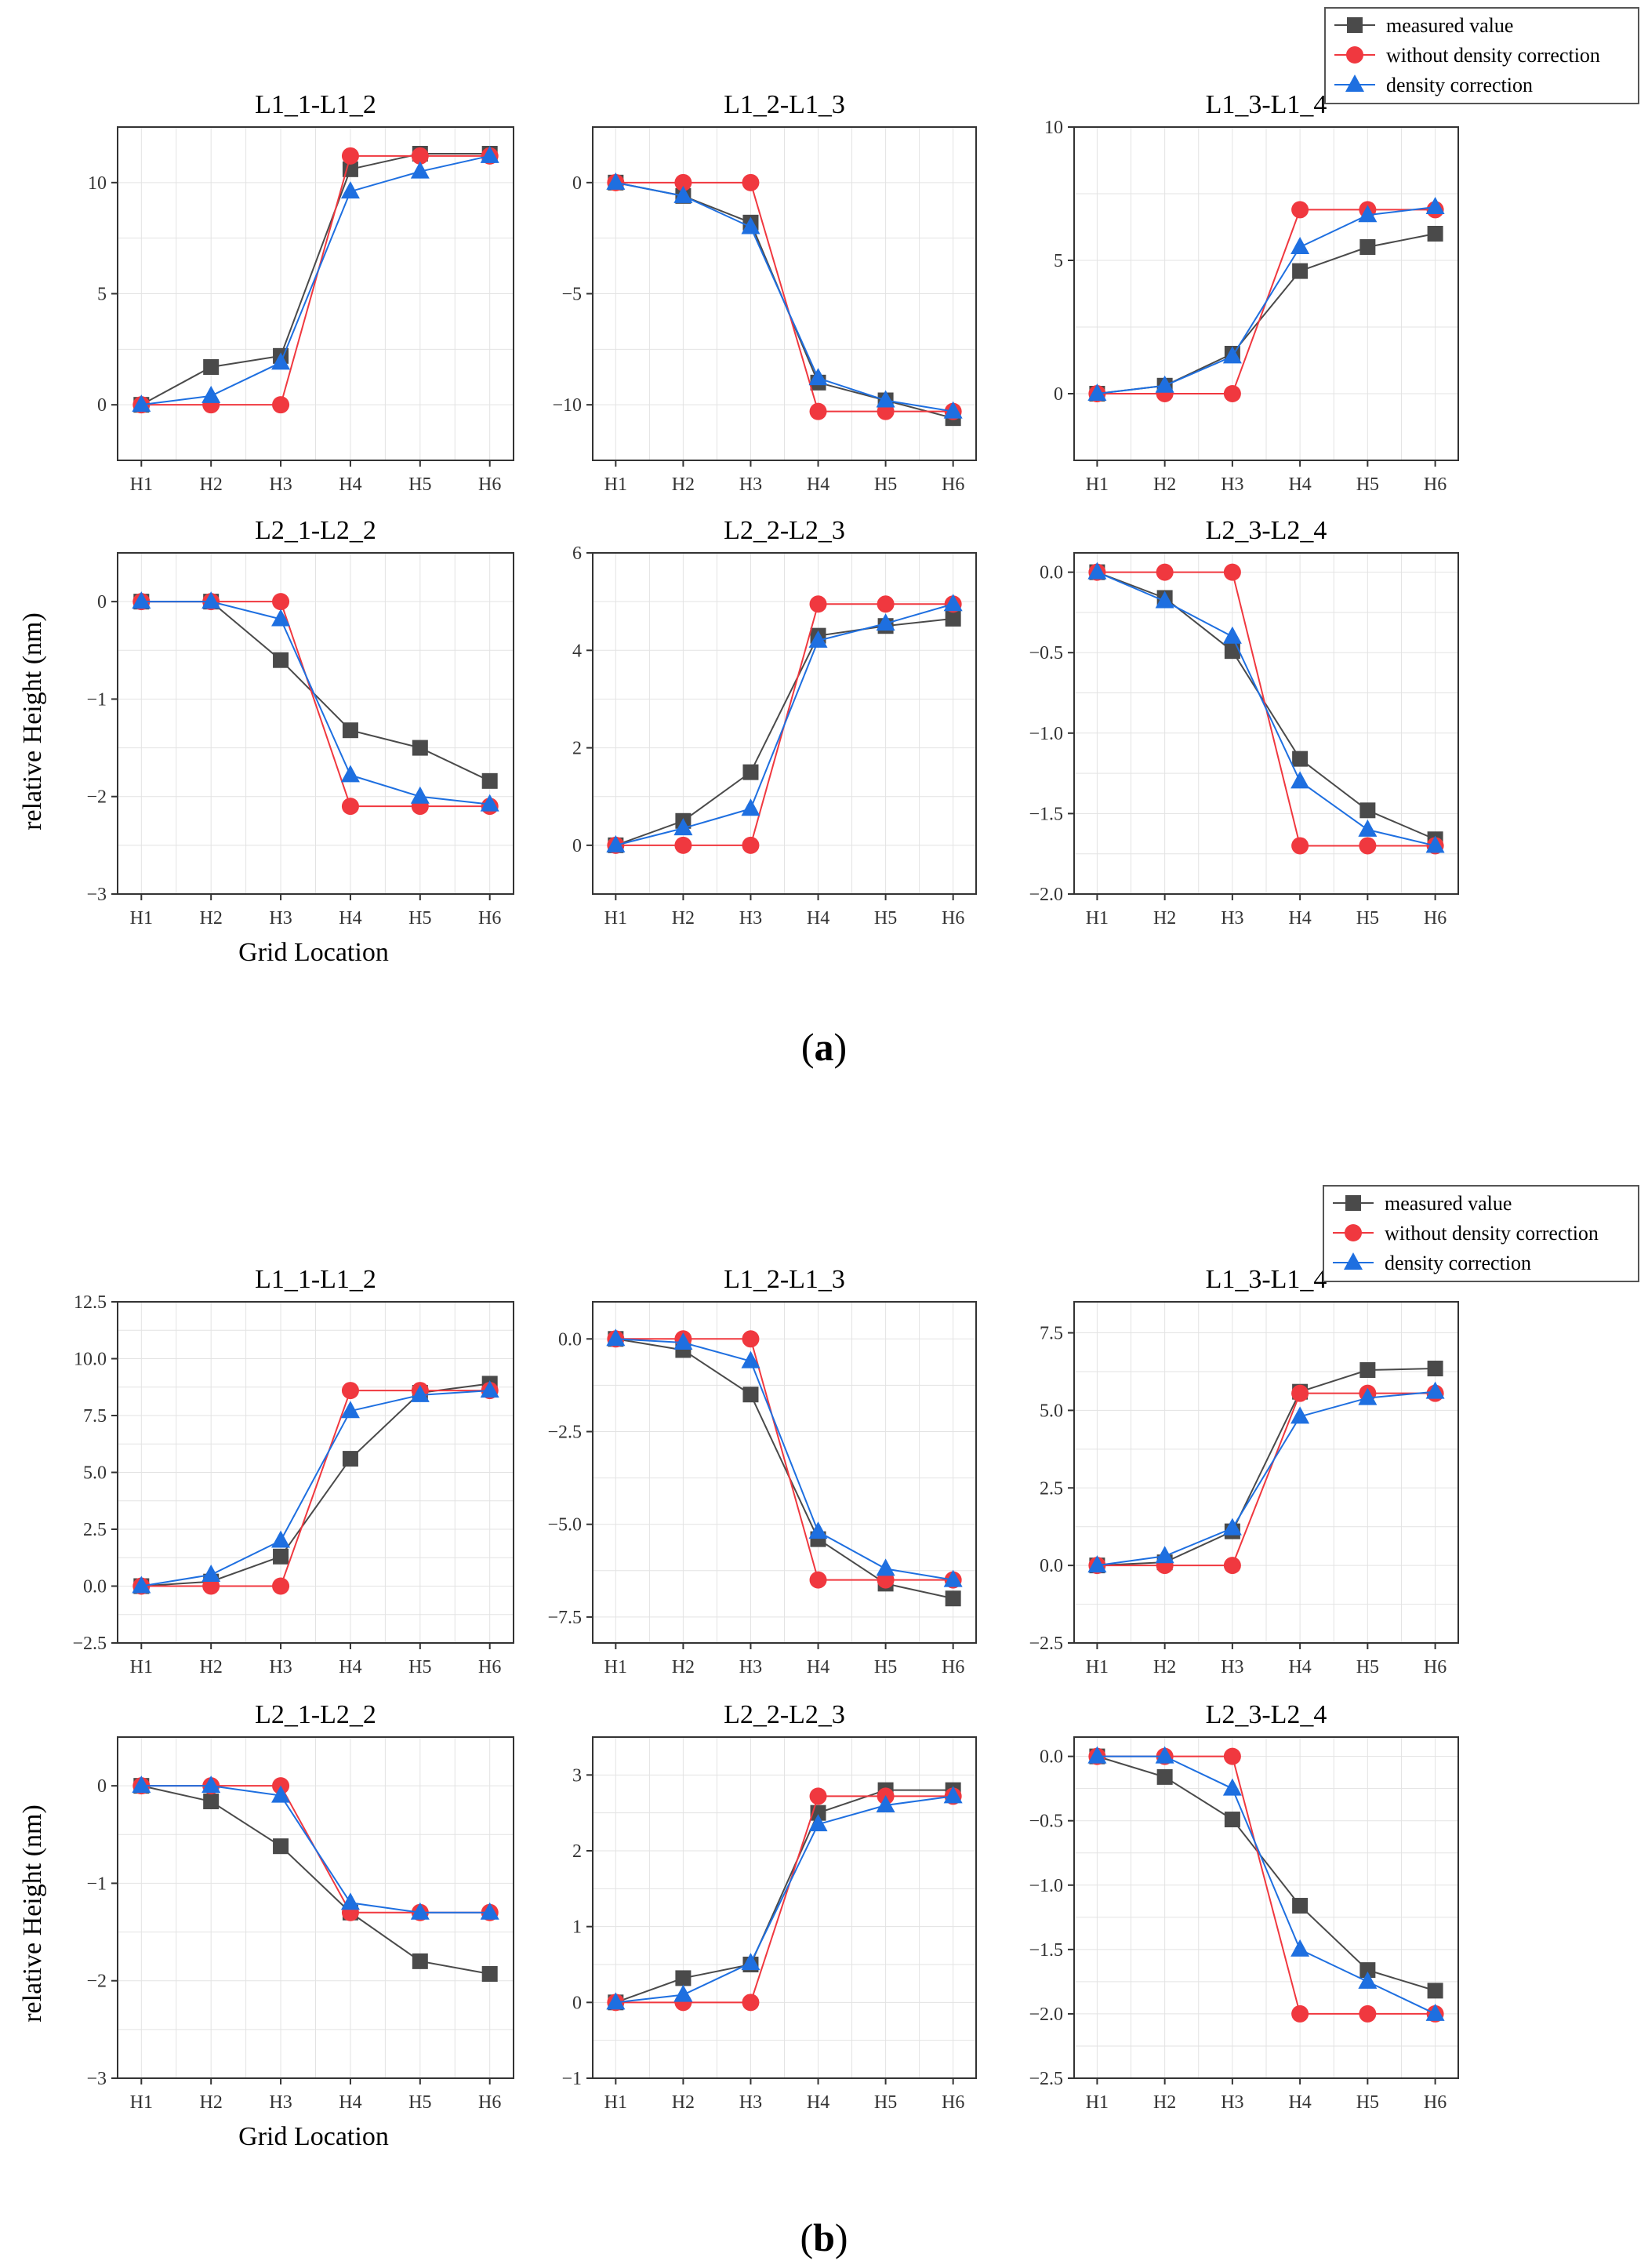 Image resolution: width=1648 pixels, height=2268 pixels. Describe the element at coordinates (571, 295) in the screenshot. I see `y-tick-label: −5` at that location.